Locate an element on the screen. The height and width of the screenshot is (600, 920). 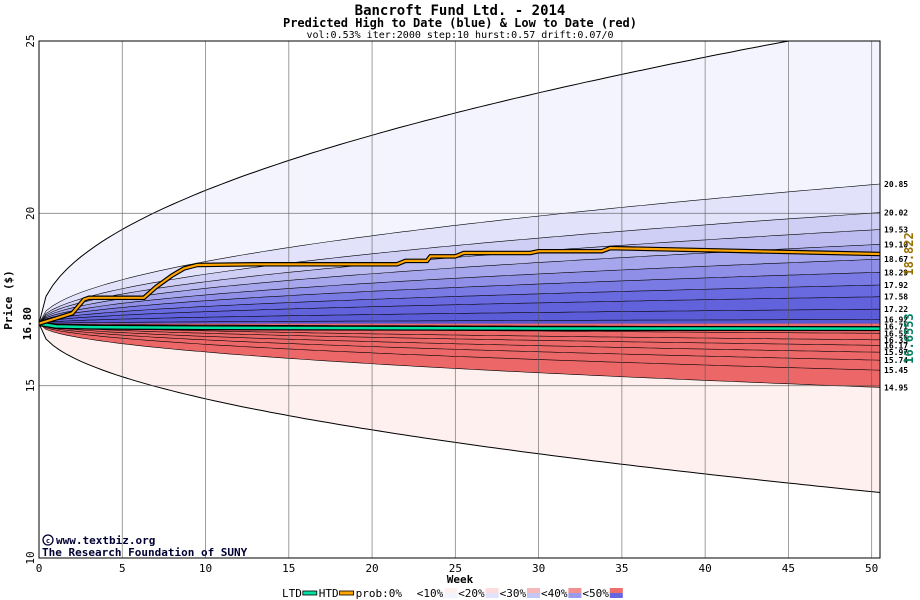
x-tick-label-0: 0 is located at coordinates (39, 568).